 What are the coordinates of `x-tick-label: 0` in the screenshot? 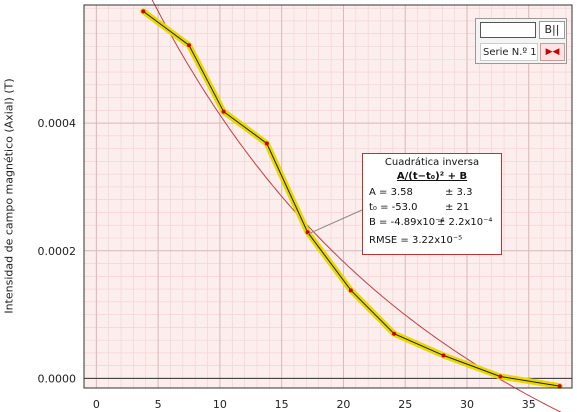 It's located at (96, 404).